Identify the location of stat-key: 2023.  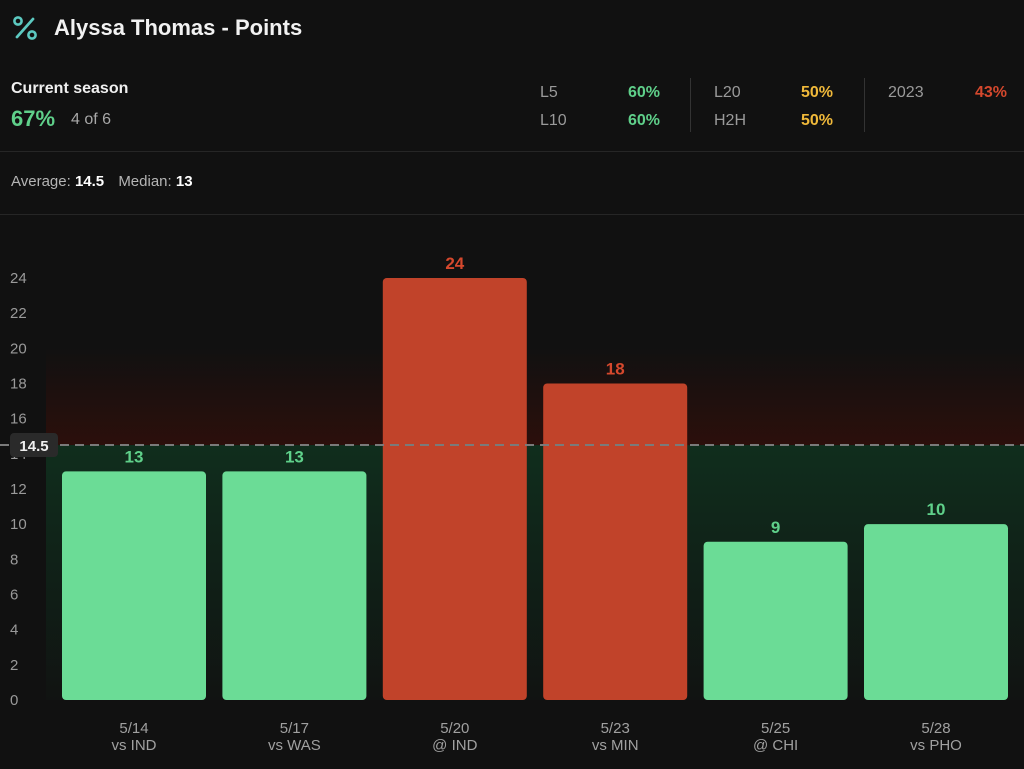
(906, 92).